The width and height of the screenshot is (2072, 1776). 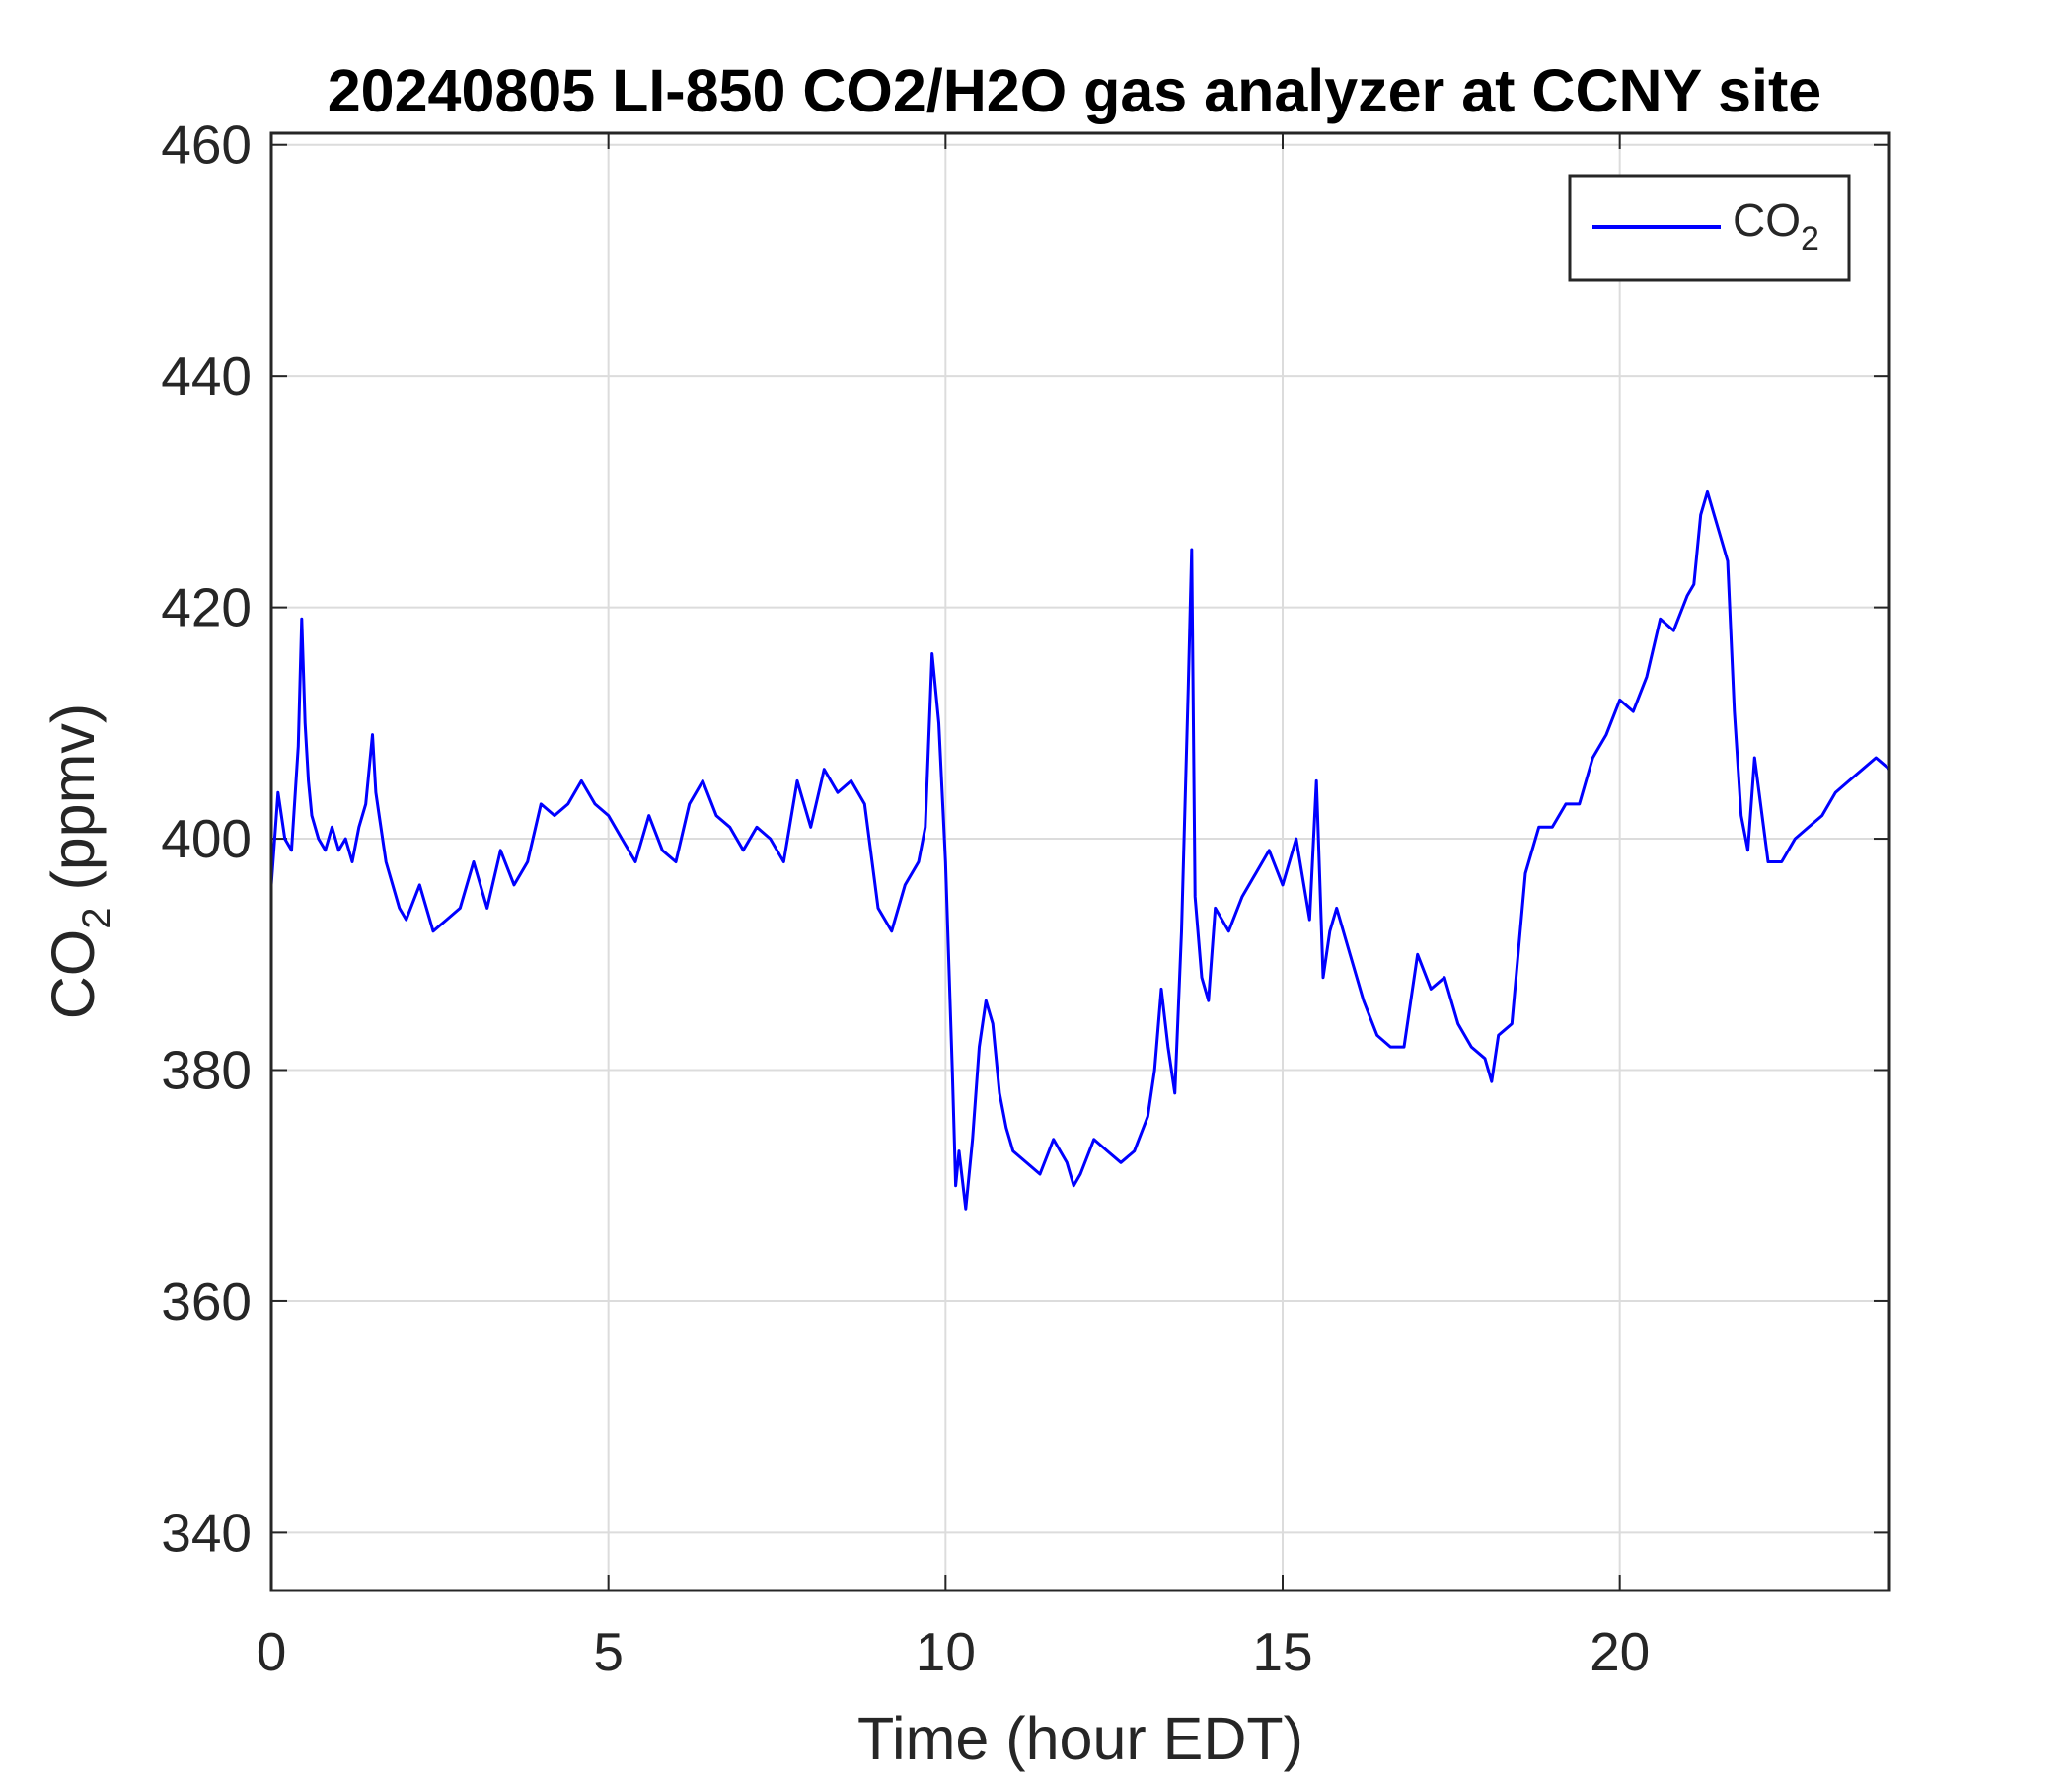 I want to click on x-axis-label: Time (hour EDT), so click(x=1080, y=1739).